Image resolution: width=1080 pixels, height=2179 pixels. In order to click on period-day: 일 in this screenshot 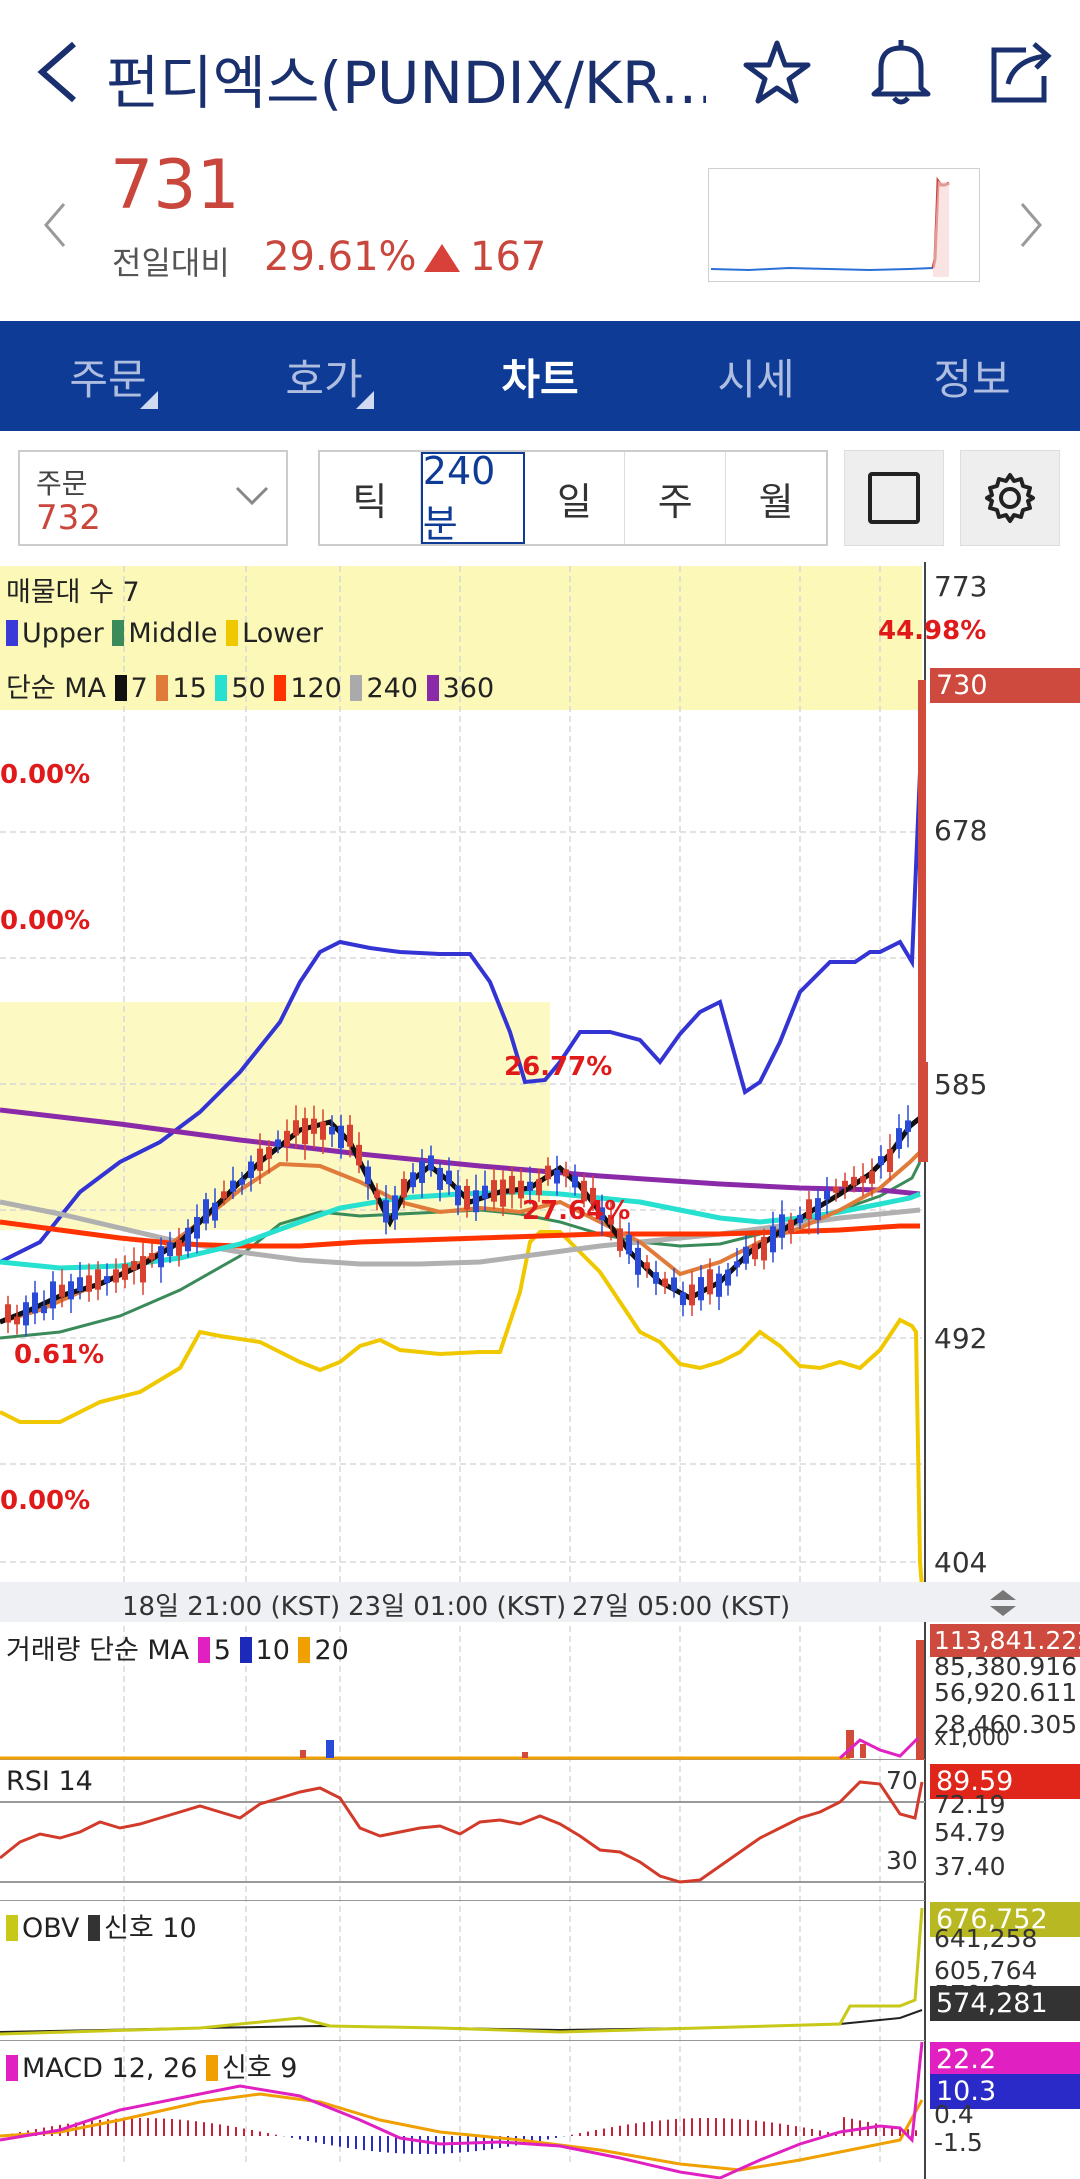, I will do `click(575, 498)`.